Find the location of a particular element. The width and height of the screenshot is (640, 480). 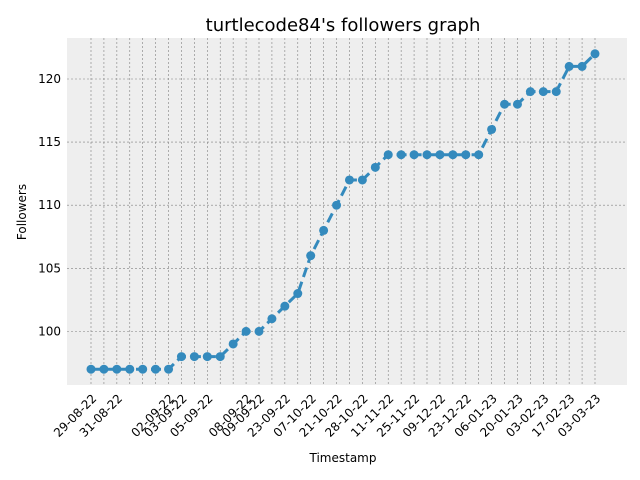

y-axis-label: Followers is located at coordinates (22, 212).